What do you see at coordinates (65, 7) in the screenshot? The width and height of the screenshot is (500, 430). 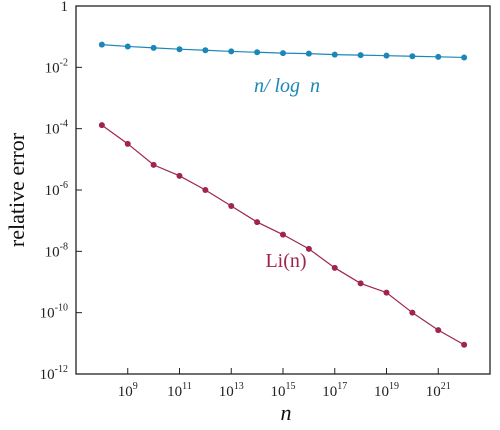 I see `y-tick-label: 1` at bounding box center [65, 7].